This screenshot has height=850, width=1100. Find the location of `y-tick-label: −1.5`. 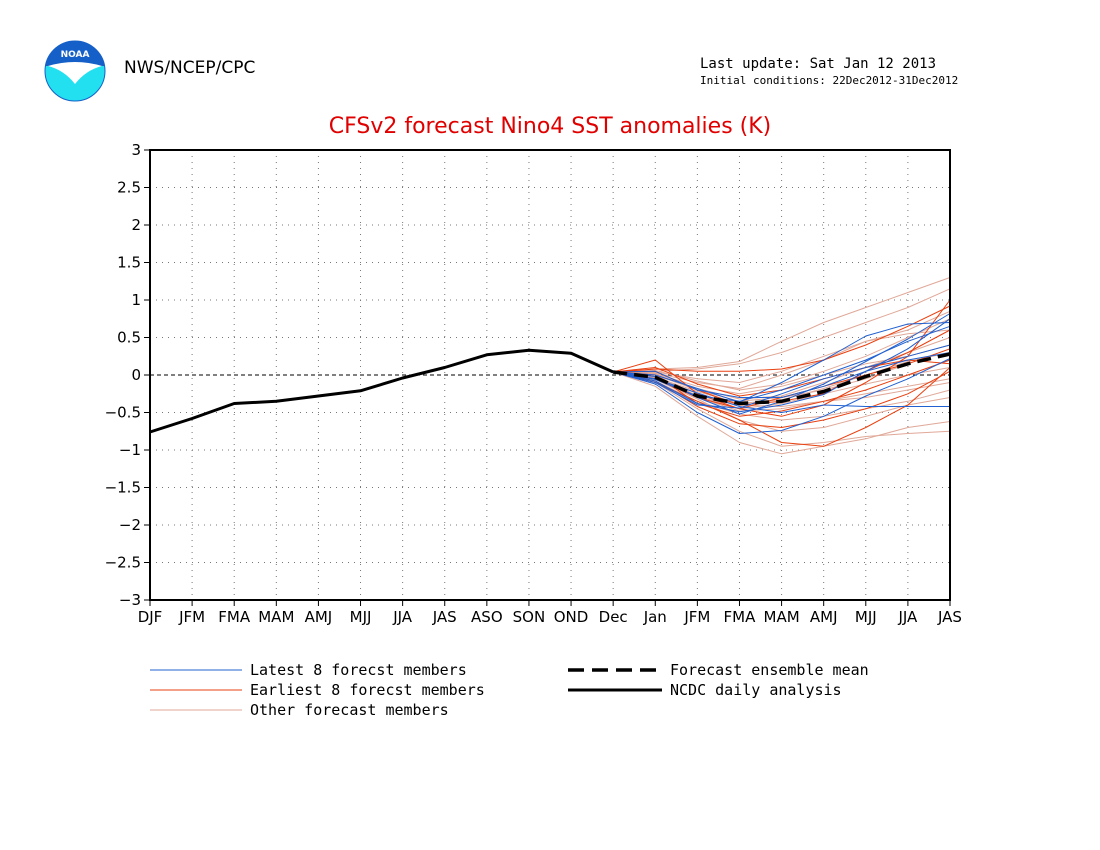

y-tick-label: −1.5 is located at coordinates (123, 488).